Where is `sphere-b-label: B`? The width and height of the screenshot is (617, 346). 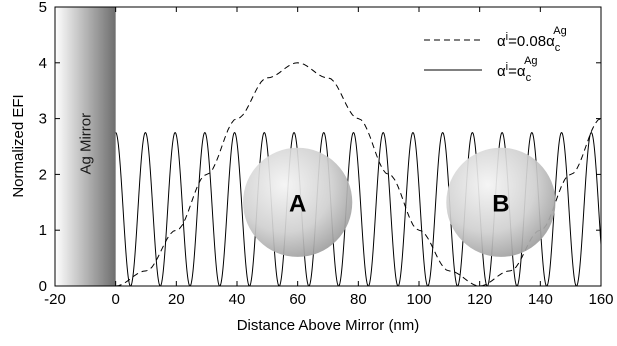 sphere-b-label: B is located at coordinates (500, 203).